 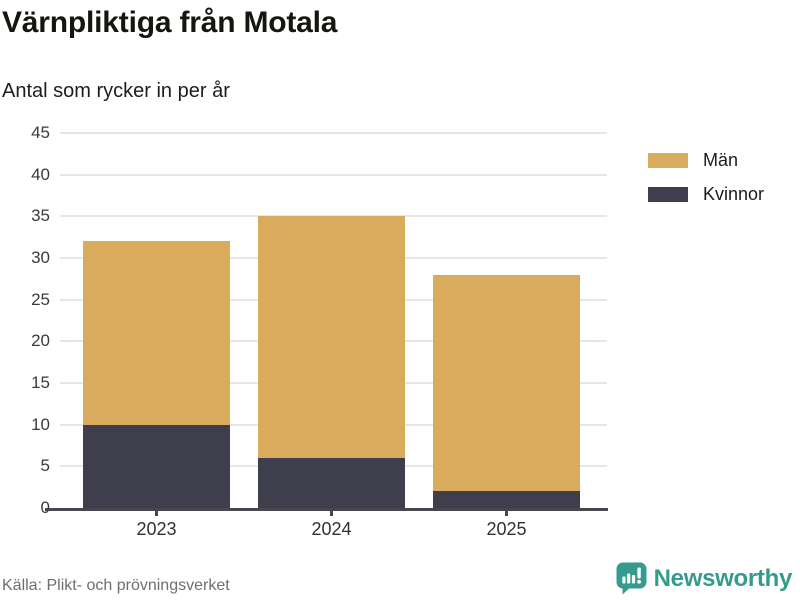 What do you see at coordinates (116, 585) in the screenshot?
I see `source-note: Källa: Plikt- och prövningsverket` at bounding box center [116, 585].